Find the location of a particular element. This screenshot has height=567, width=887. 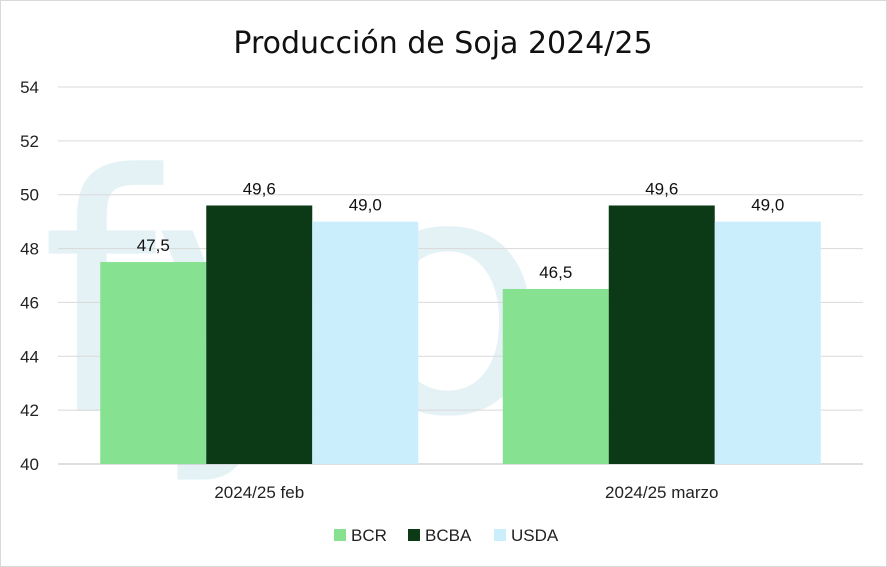

y-tick-label: 48 is located at coordinates (29, 249).